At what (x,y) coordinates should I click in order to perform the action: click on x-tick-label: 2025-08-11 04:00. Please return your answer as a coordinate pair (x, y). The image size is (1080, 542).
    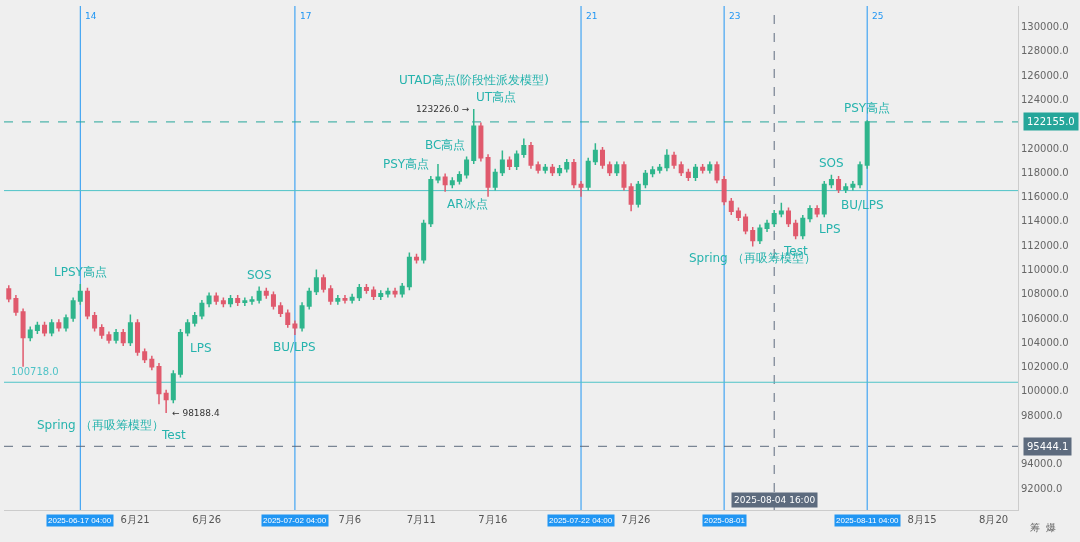
    Looking at the image, I should click on (868, 520).